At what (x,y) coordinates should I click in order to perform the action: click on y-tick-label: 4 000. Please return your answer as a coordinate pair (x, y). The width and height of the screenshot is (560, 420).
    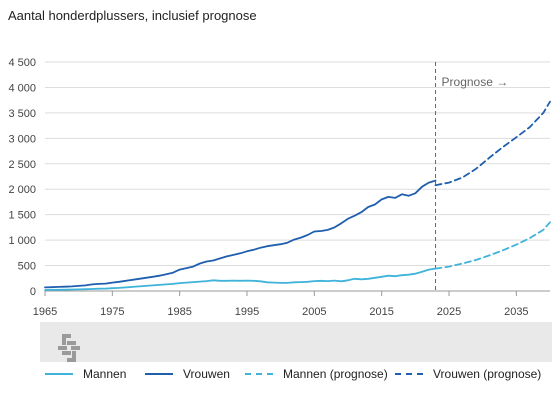
    Looking at the image, I should click on (22, 88).